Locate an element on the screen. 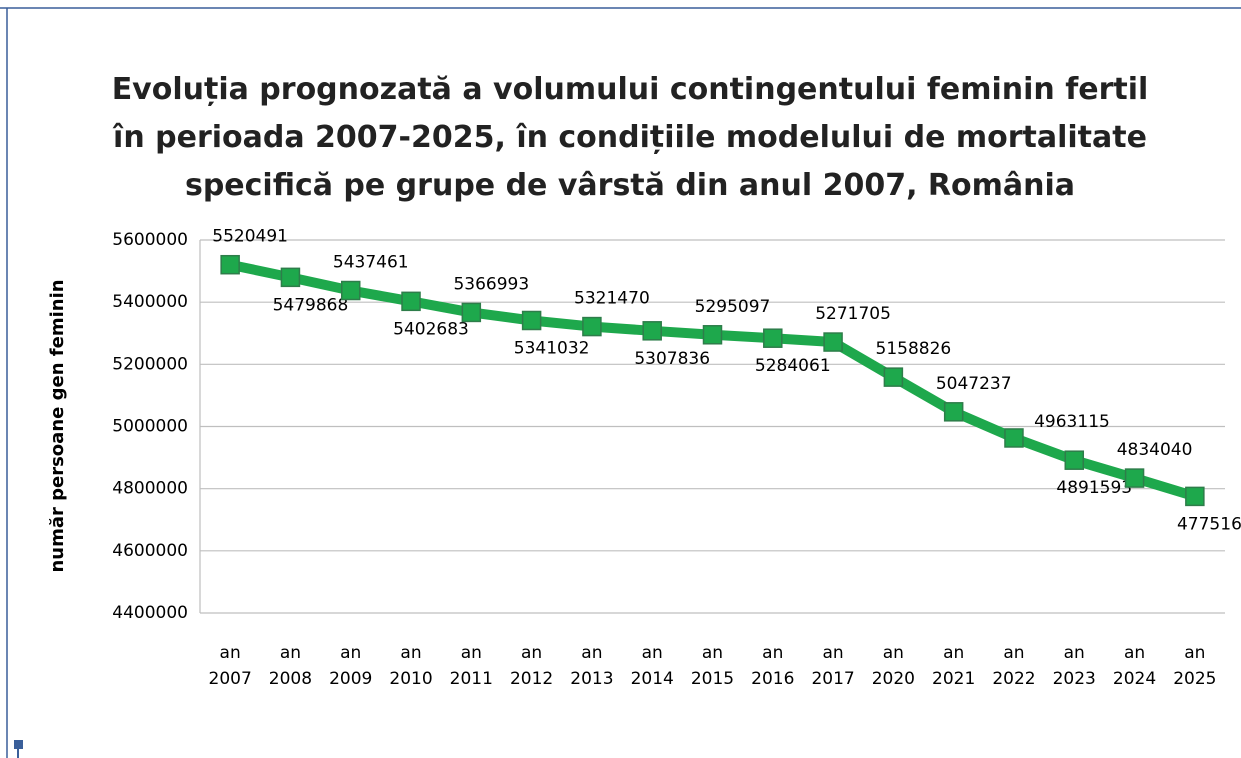  data-label: 5366993 is located at coordinates (491, 284).